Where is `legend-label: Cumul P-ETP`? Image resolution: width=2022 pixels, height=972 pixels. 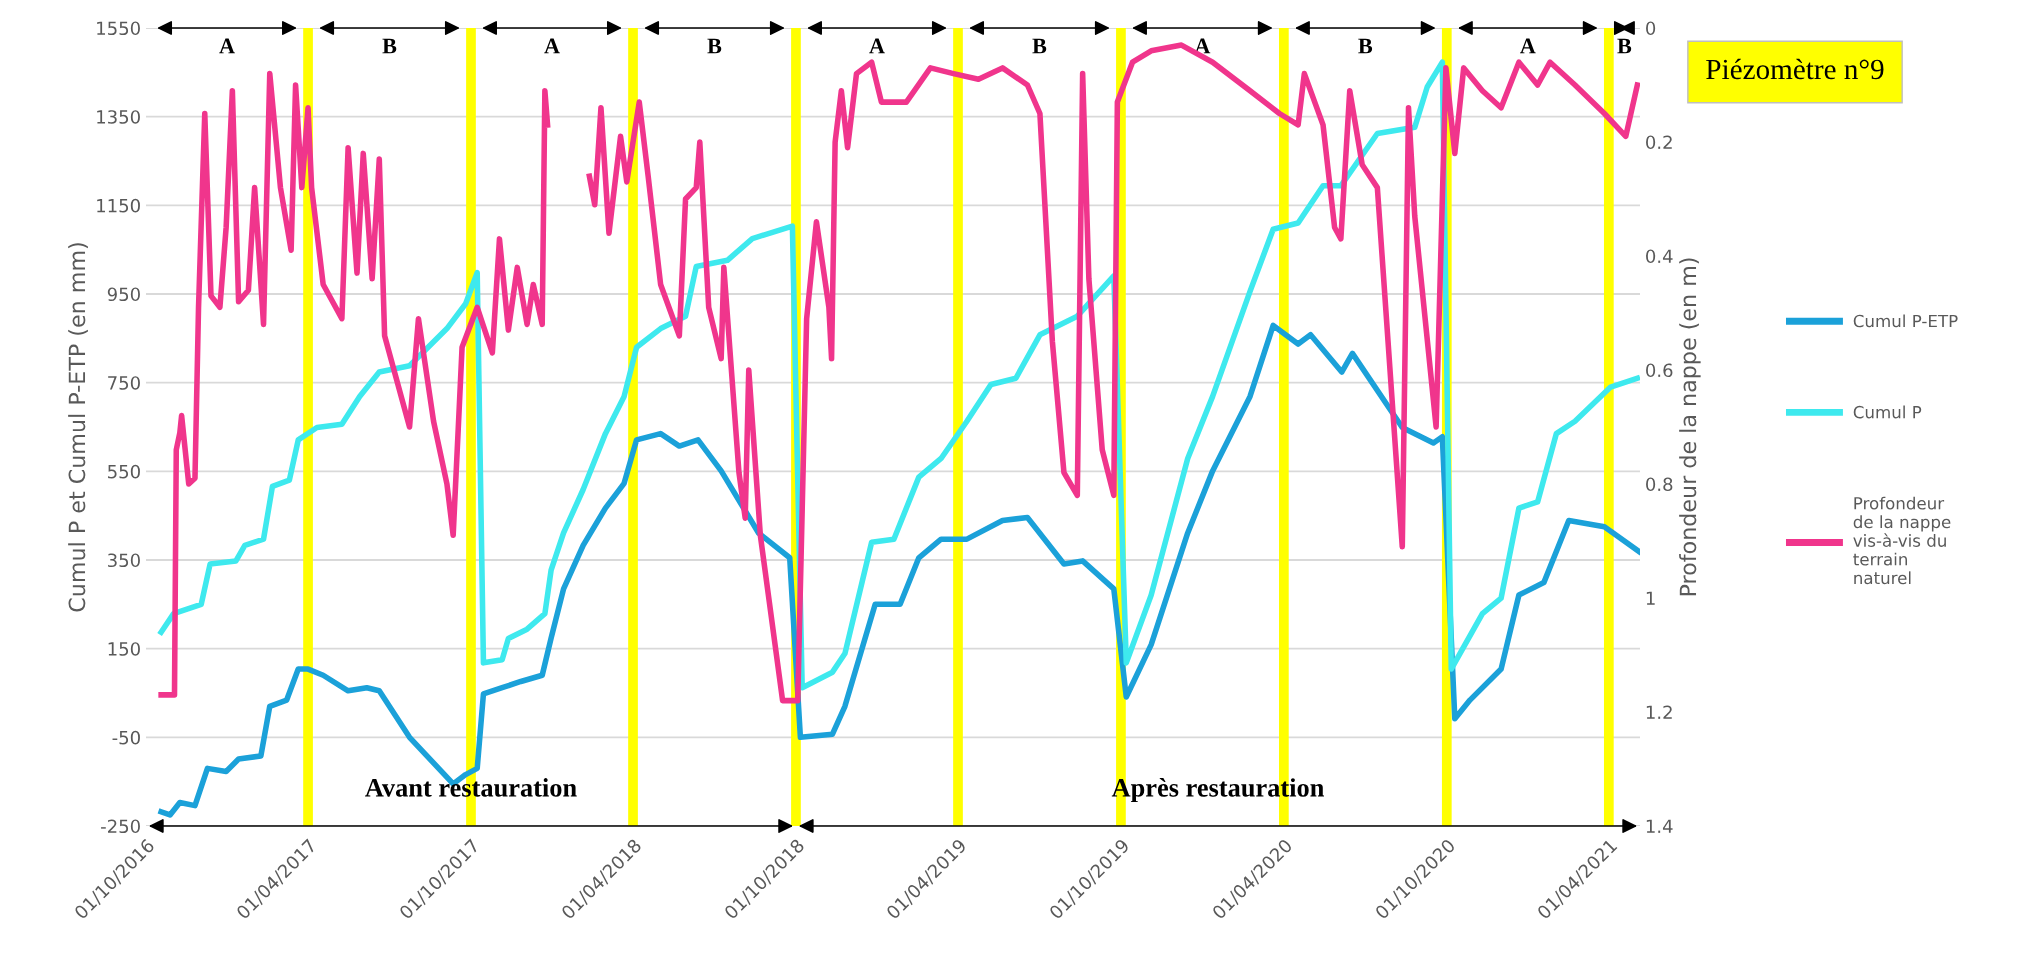
legend-label: Cumul P-ETP is located at coordinates (1905, 321).